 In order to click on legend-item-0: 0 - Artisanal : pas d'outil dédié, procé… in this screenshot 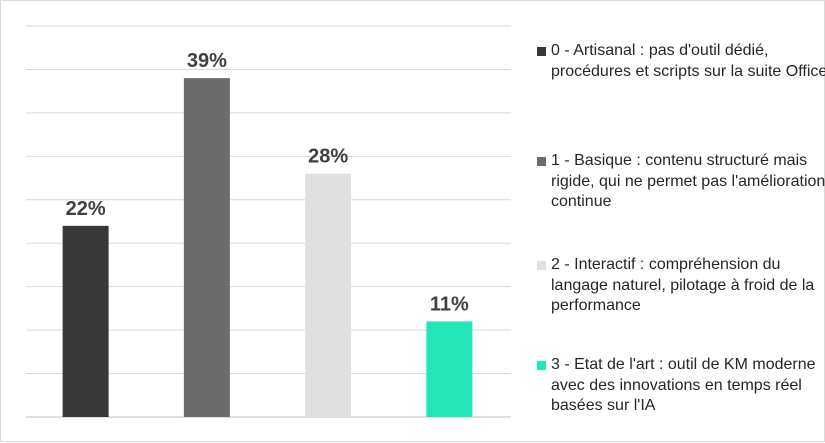, I will do `click(681, 61)`.